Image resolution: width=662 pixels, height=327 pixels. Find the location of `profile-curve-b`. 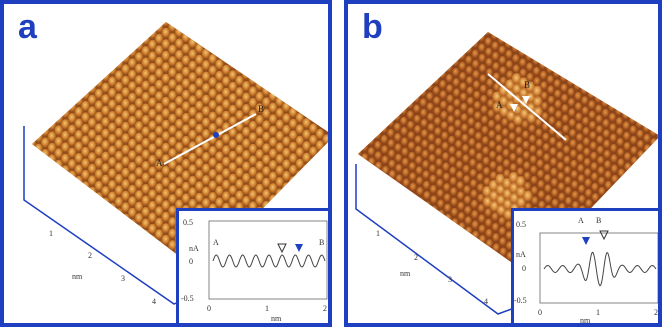

profile-curve-b is located at coordinates (600, 269).